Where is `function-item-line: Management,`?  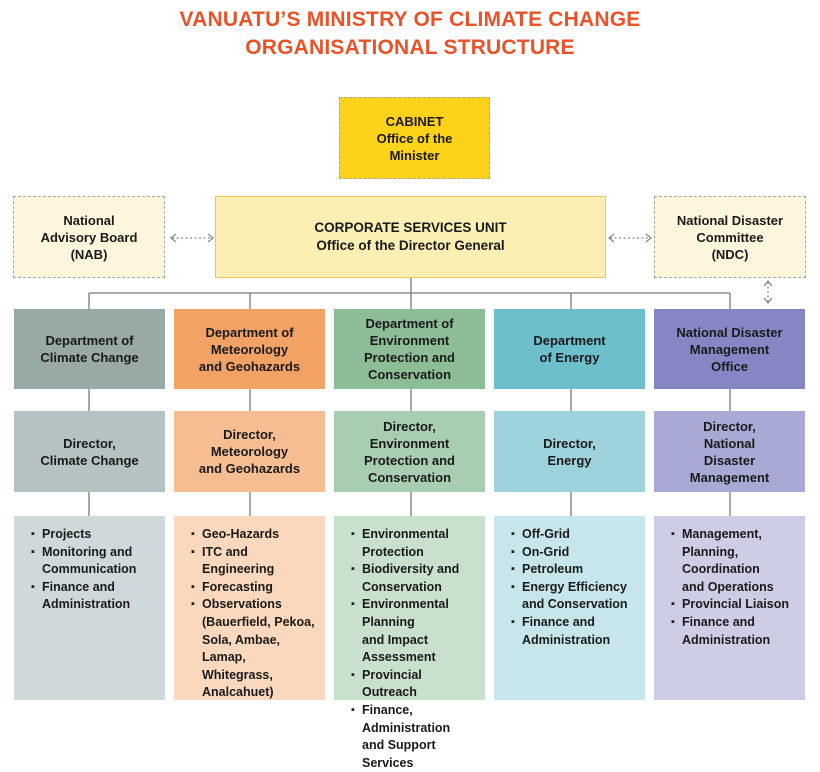 function-item-line: Management, is located at coordinates (722, 534).